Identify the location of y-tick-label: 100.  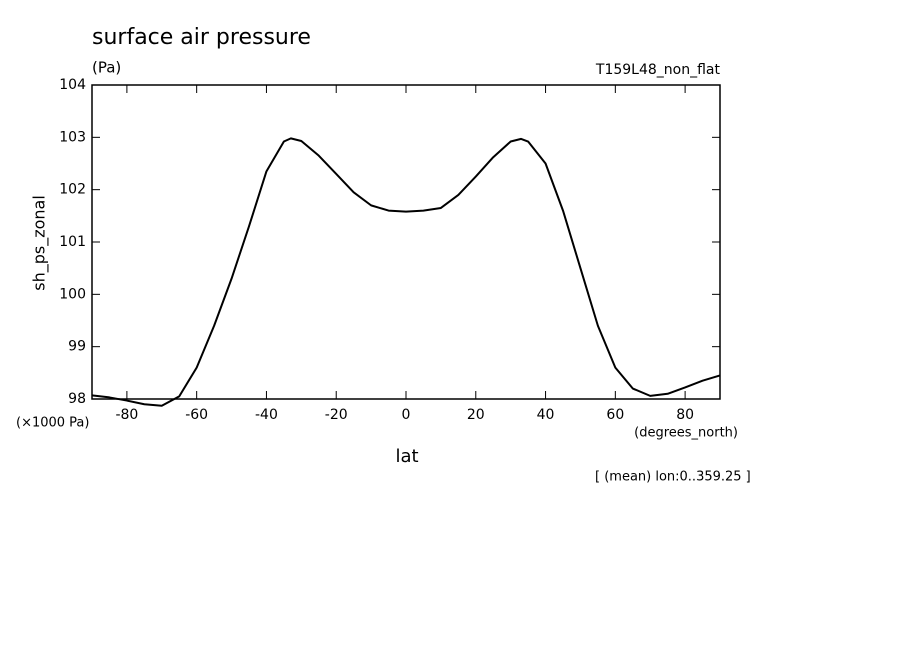
(72, 294).